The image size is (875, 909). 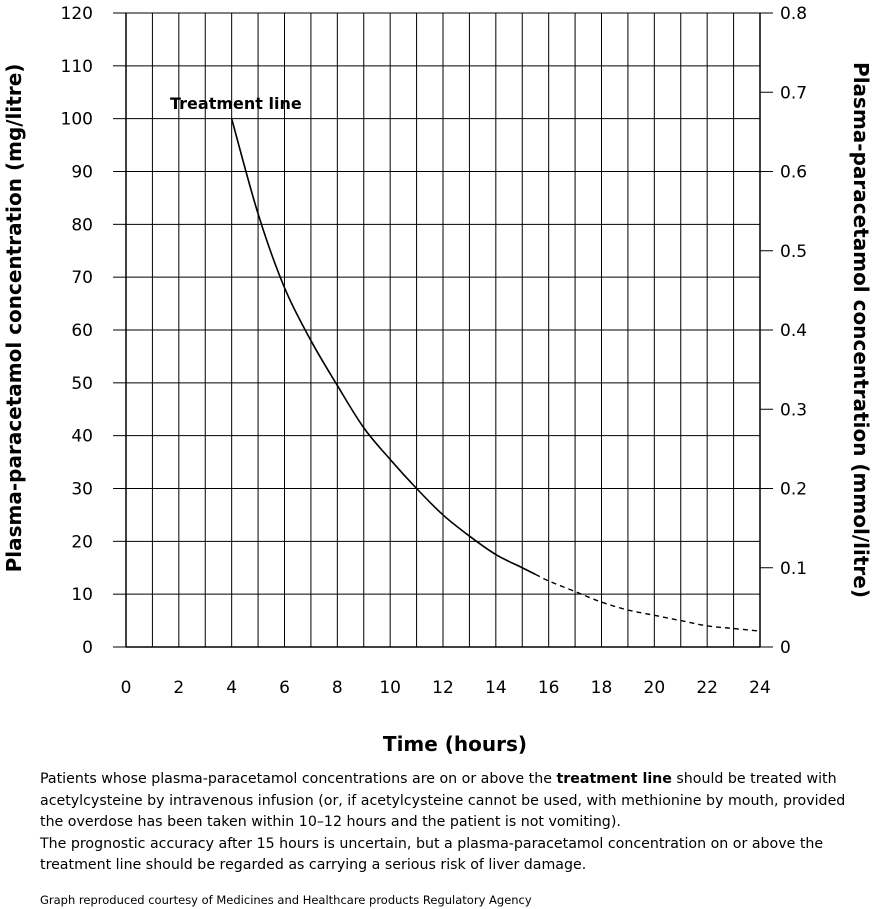 I want to click on x-tick-label: 0, so click(x=126, y=688).